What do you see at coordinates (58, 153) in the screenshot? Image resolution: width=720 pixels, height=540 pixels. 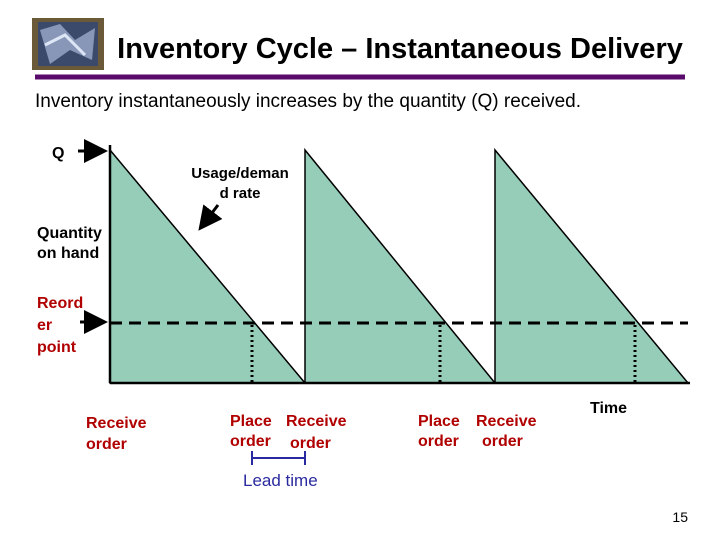 I see `q-label: Q` at bounding box center [58, 153].